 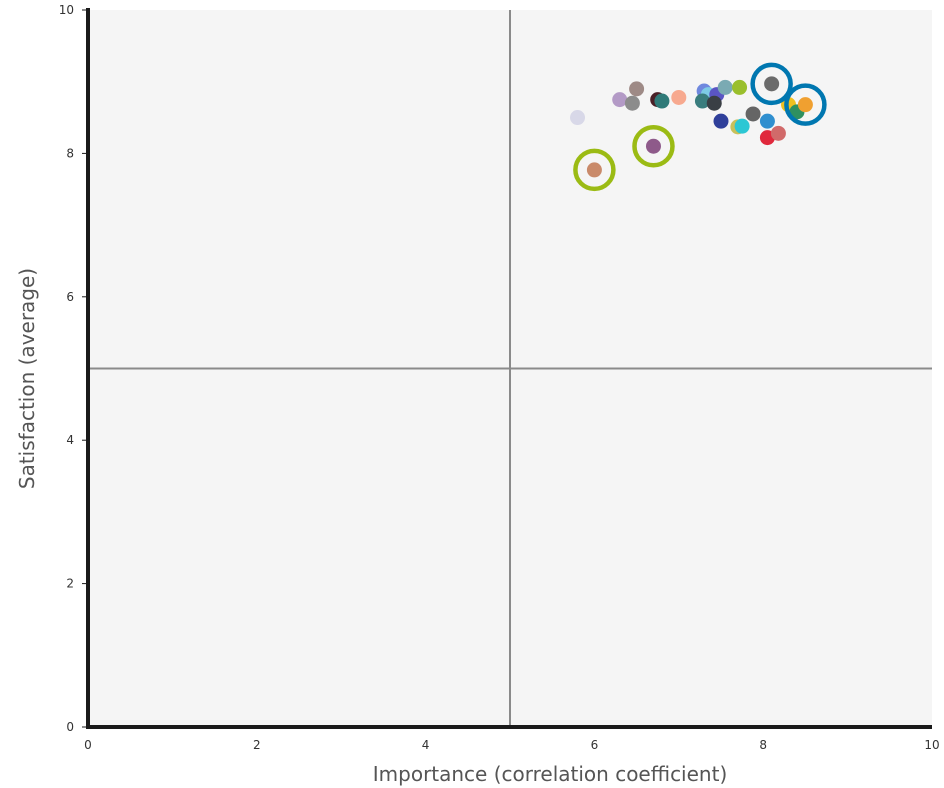 I want to click on y-tick-label: 8, so click(x=70, y=153).